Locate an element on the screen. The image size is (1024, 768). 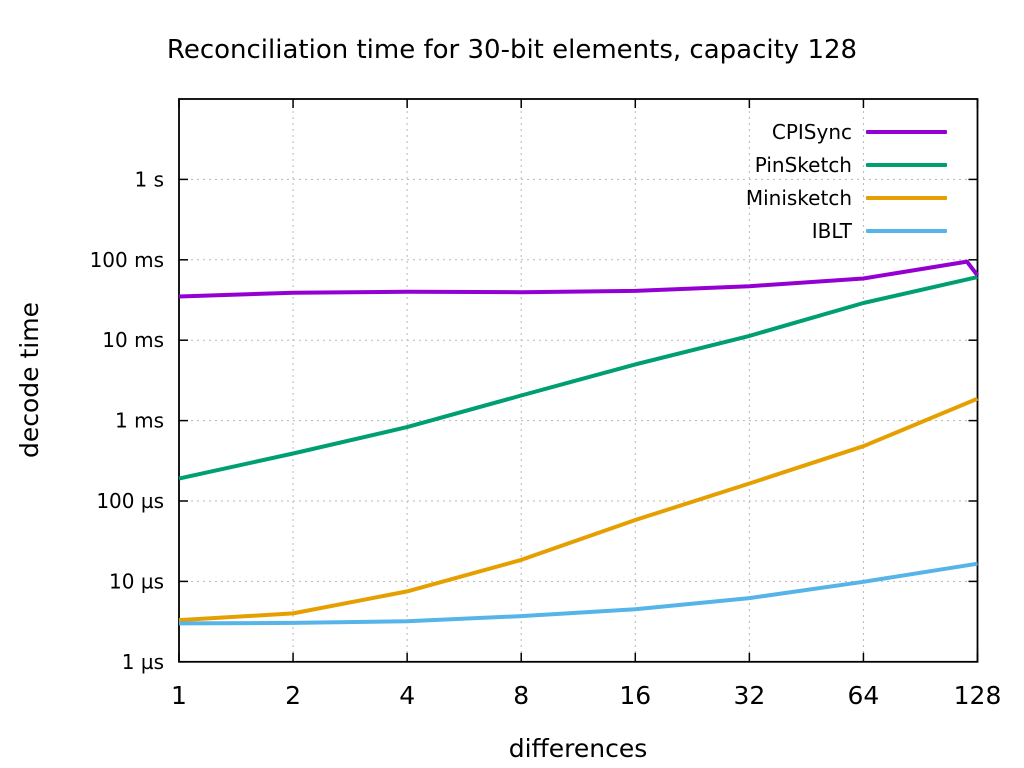
x-tick-label: 1 is located at coordinates (179, 695).